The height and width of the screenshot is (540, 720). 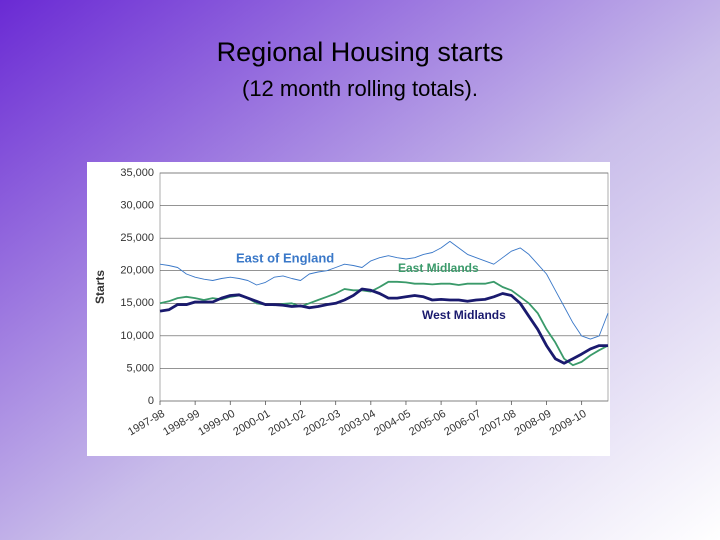 I want to click on y-tick-label: 5,000, so click(x=140, y=368).